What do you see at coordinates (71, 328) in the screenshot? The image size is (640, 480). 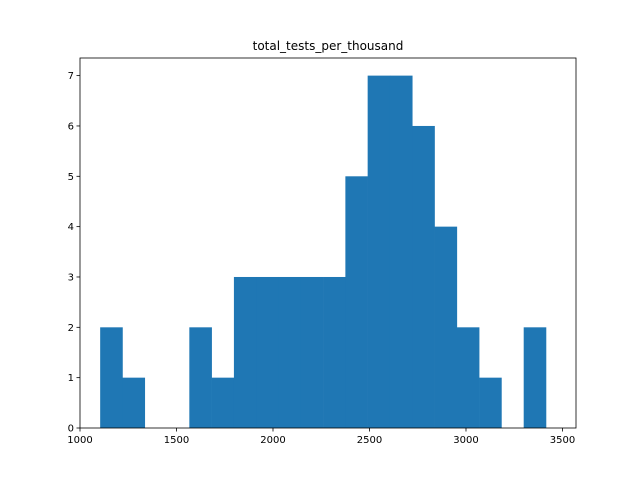 I see `y-tick-label: 2` at bounding box center [71, 328].